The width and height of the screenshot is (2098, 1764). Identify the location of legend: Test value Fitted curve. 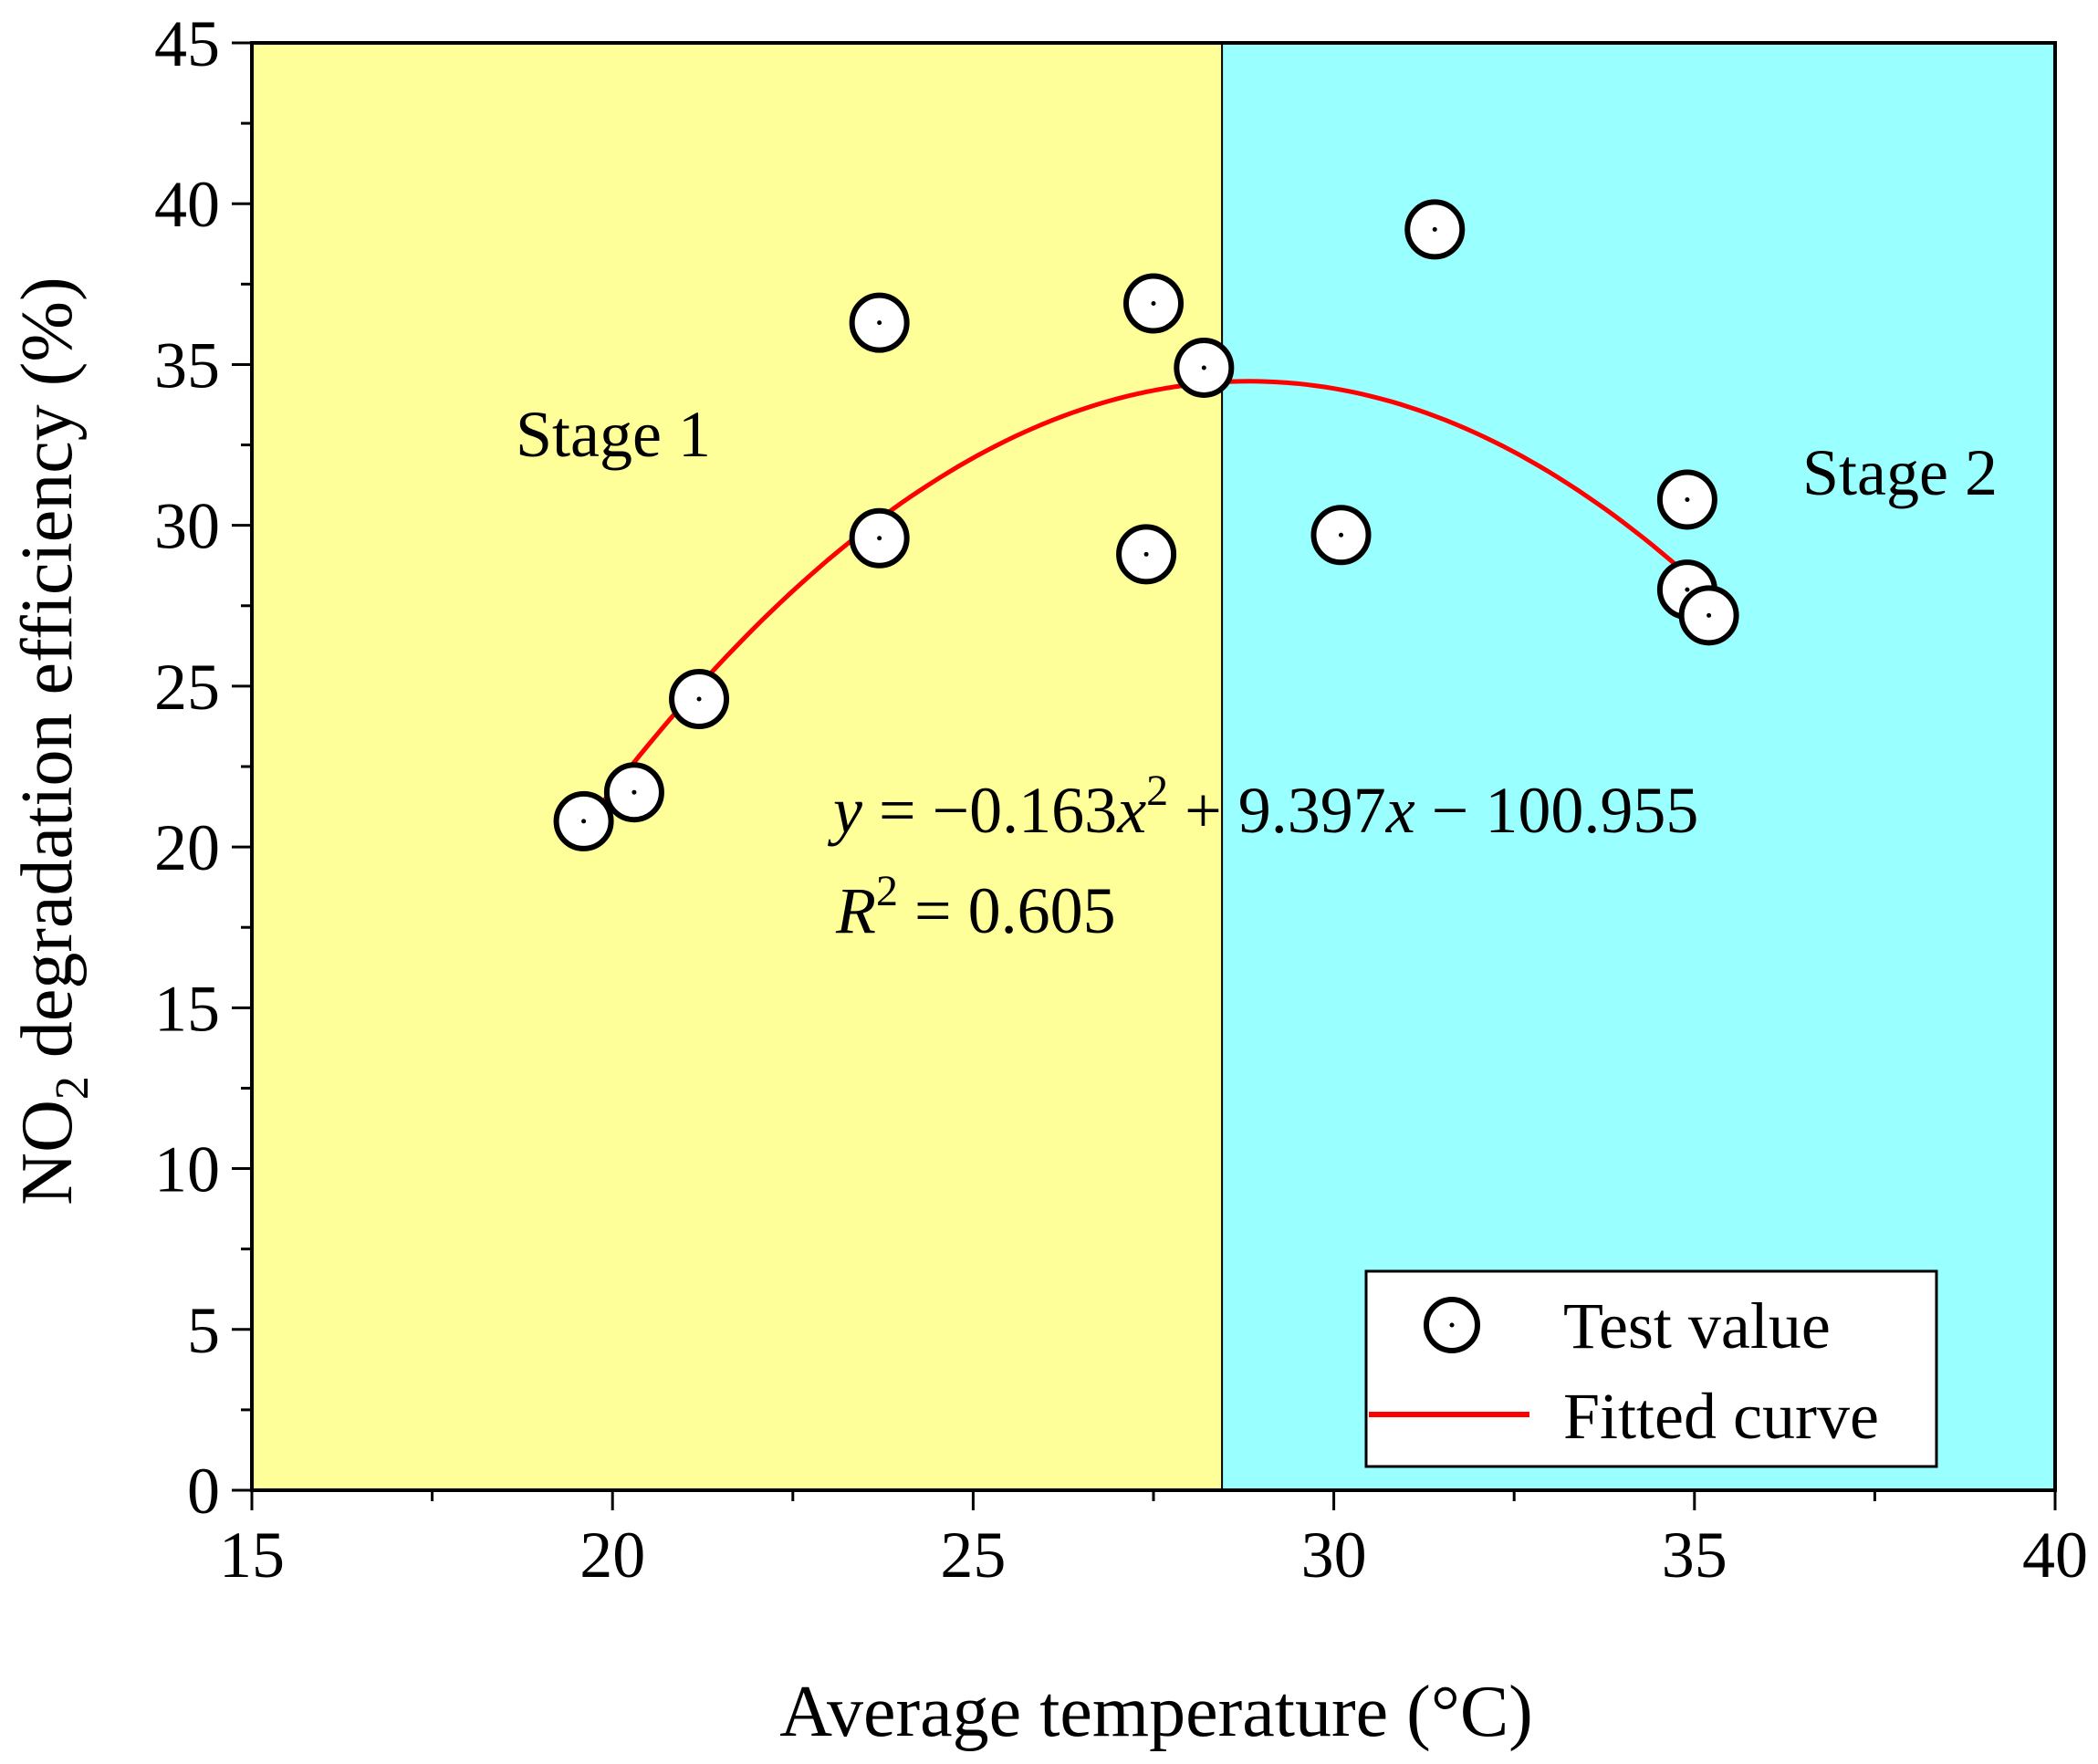
(1651, 1368).